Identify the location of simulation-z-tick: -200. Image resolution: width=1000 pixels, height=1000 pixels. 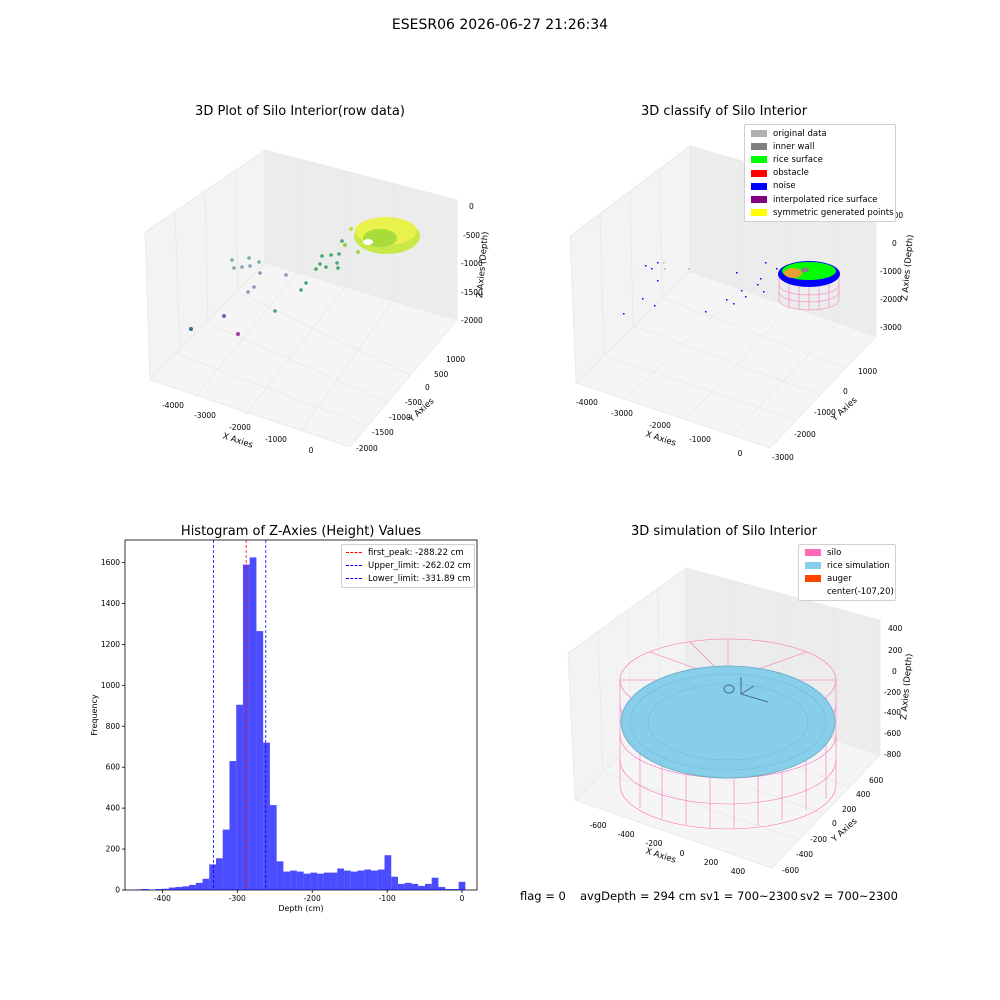
(892, 692).